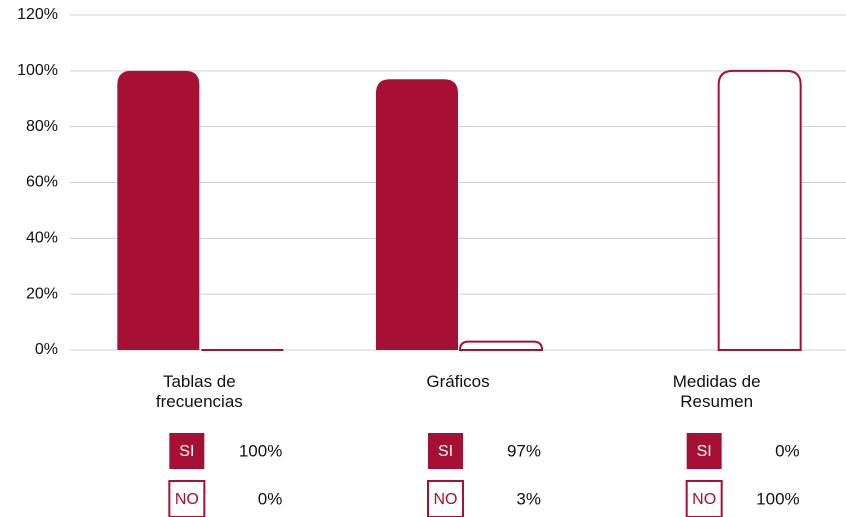  I want to click on value-label: 3%, so click(528, 498).